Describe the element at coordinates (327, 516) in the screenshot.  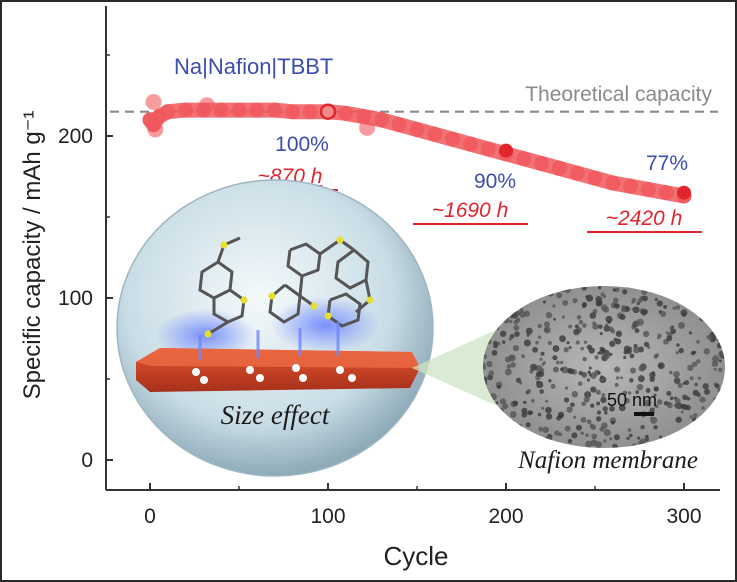
I see `x-tick-label: 100` at that location.